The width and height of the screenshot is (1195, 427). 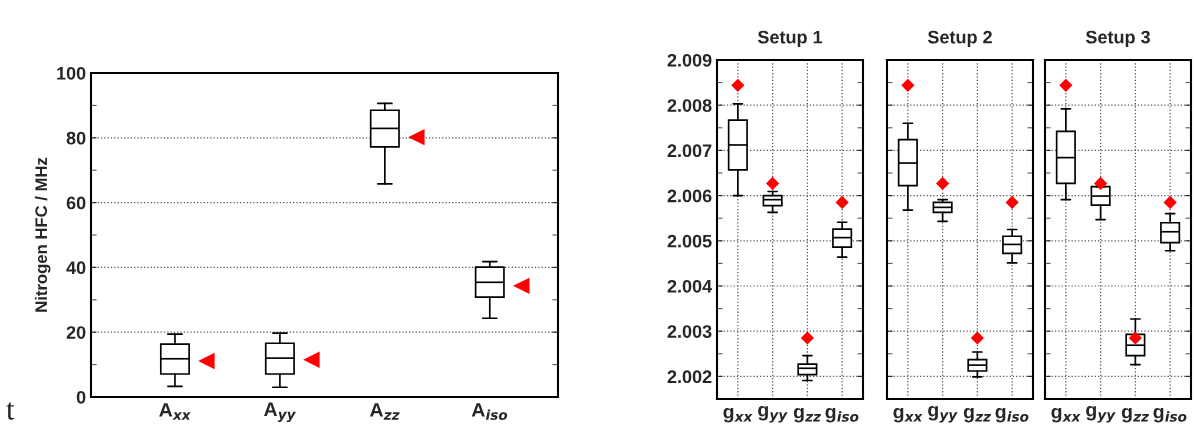 What do you see at coordinates (280, 412) in the screenshot?
I see `x-tick-label: A$_{yy}$` at bounding box center [280, 412].